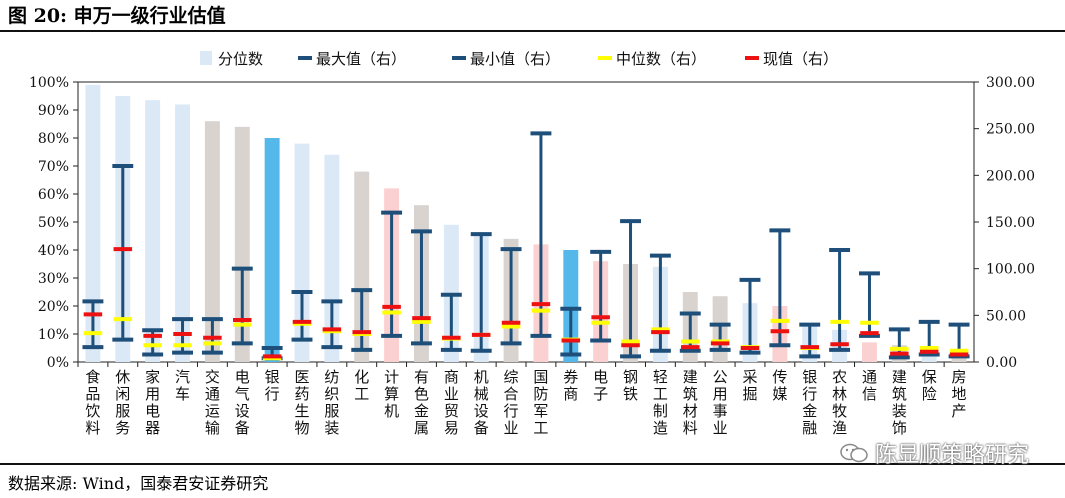 This screenshot has width=1065, height=498. Describe the element at coordinates (660, 402) in the screenshot. I see `category-label-20: 轻工制造` at that location.